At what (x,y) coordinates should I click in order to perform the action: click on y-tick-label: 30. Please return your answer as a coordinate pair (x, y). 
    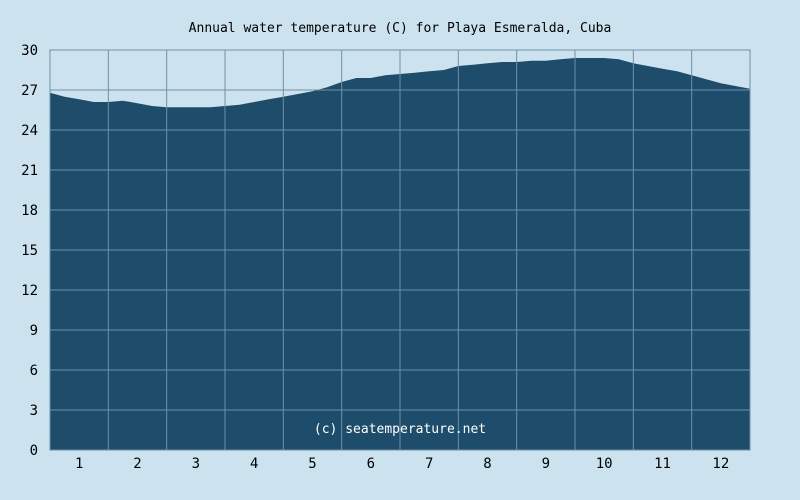
    Looking at the image, I should click on (29, 51).